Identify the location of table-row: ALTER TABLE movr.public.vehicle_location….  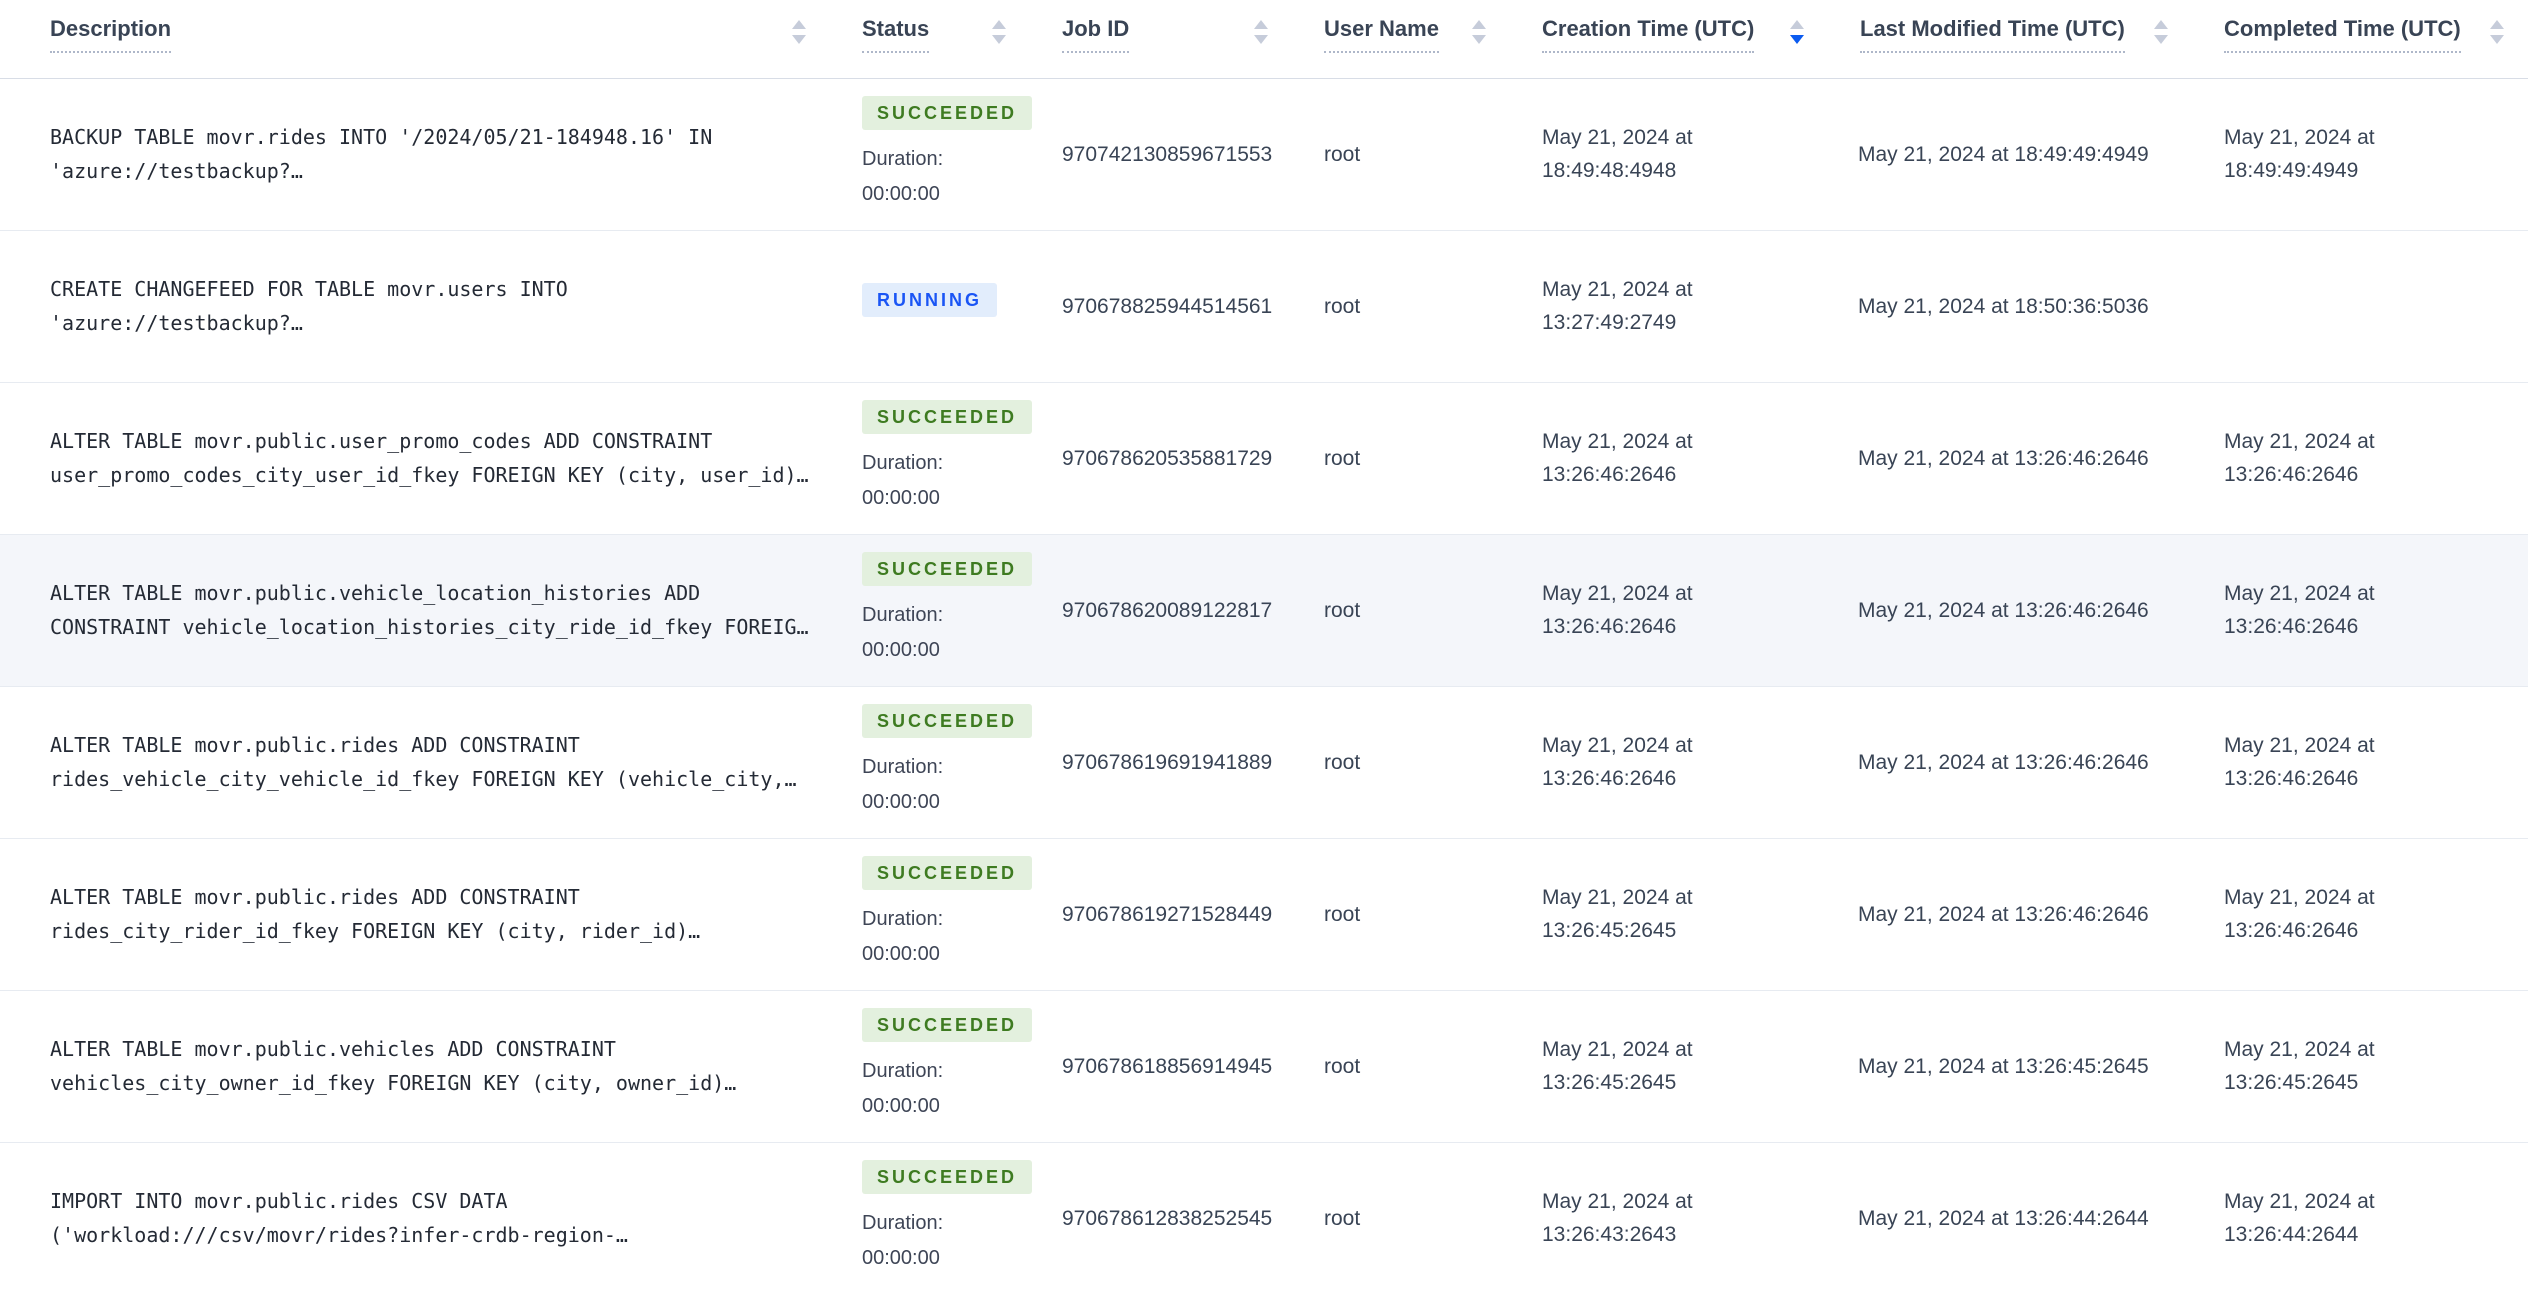
(1264, 610).